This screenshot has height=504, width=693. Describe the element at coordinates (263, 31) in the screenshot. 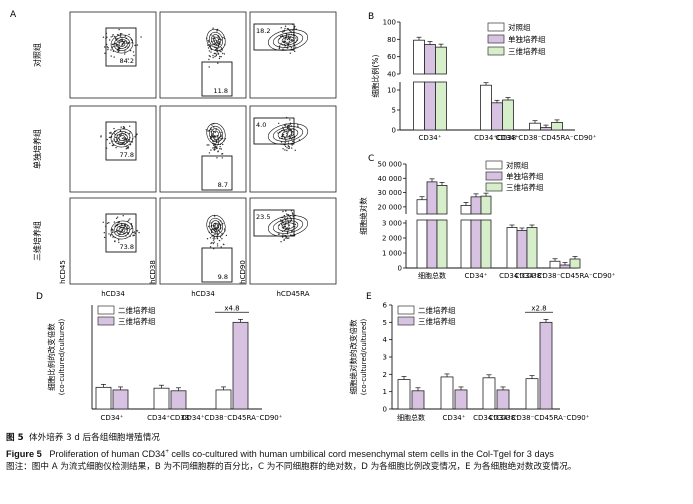

I see `flow-gate-value: 18.2` at that location.